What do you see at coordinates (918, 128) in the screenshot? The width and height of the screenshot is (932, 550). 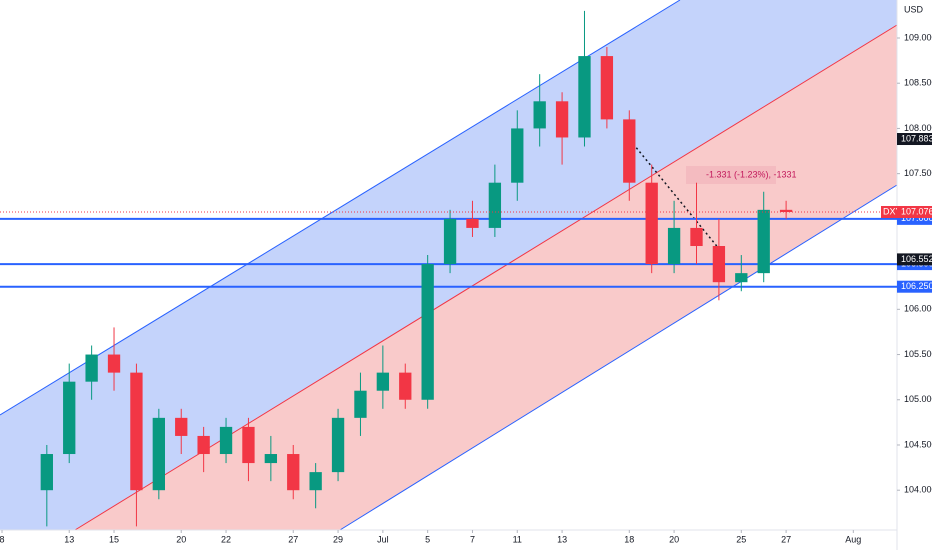 I see `y-tick-label: 108.000` at bounding box center [918, 128].